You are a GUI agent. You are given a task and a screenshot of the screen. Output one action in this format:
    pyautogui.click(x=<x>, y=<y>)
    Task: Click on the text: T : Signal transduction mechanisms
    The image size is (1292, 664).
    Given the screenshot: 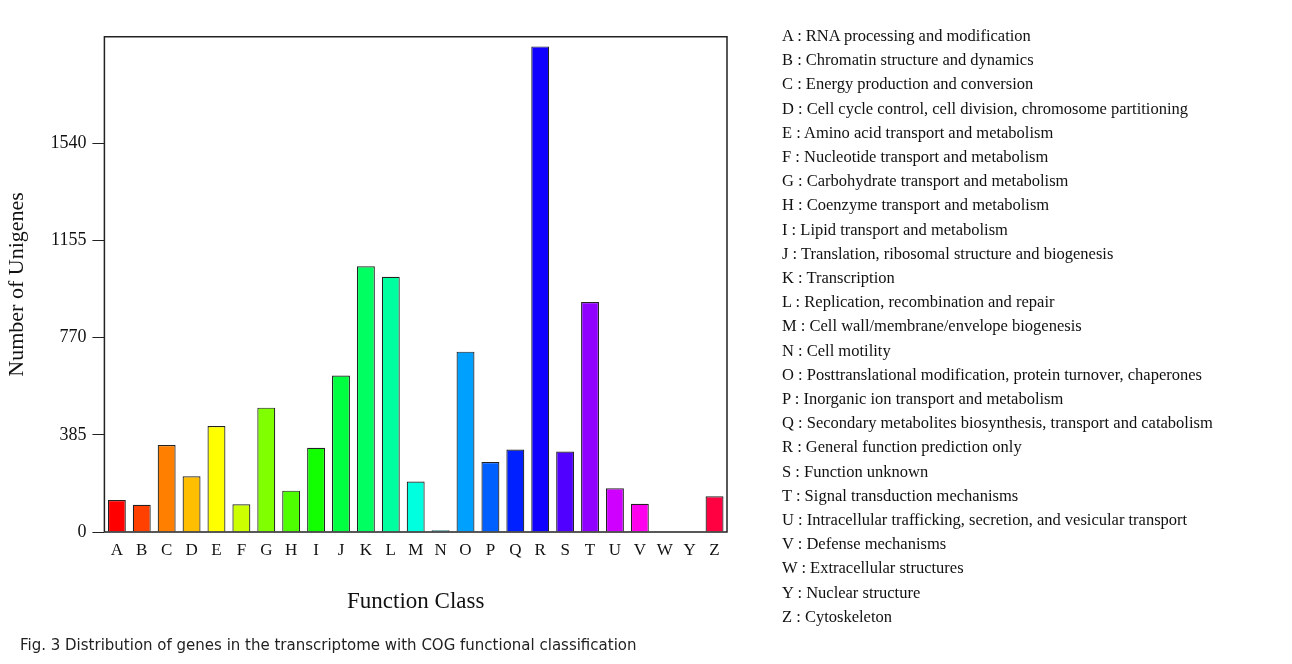 What is the action you would take?
    pyautogui.click(x=901, y=495)
    